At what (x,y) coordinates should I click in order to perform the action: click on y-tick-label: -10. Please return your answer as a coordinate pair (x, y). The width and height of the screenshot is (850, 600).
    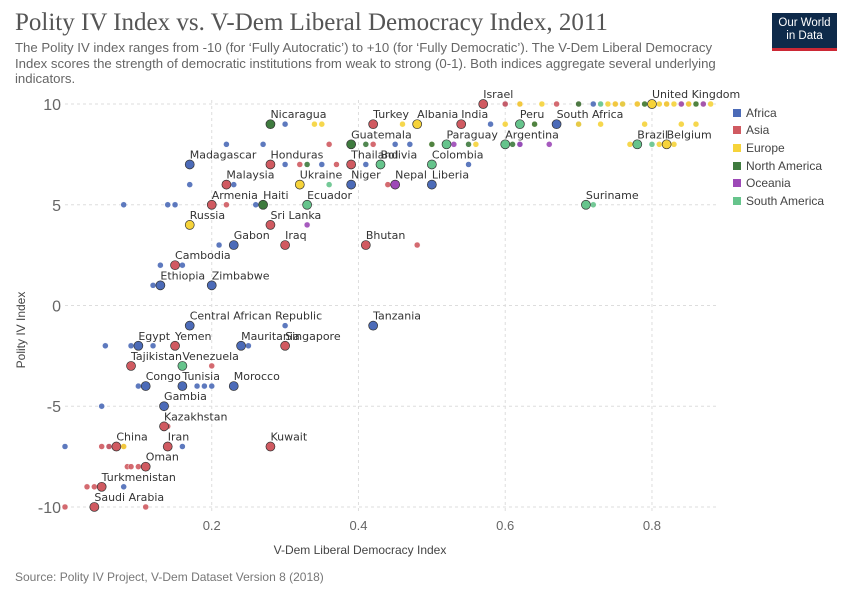
    Looking at the image, I should click on (49, 508).